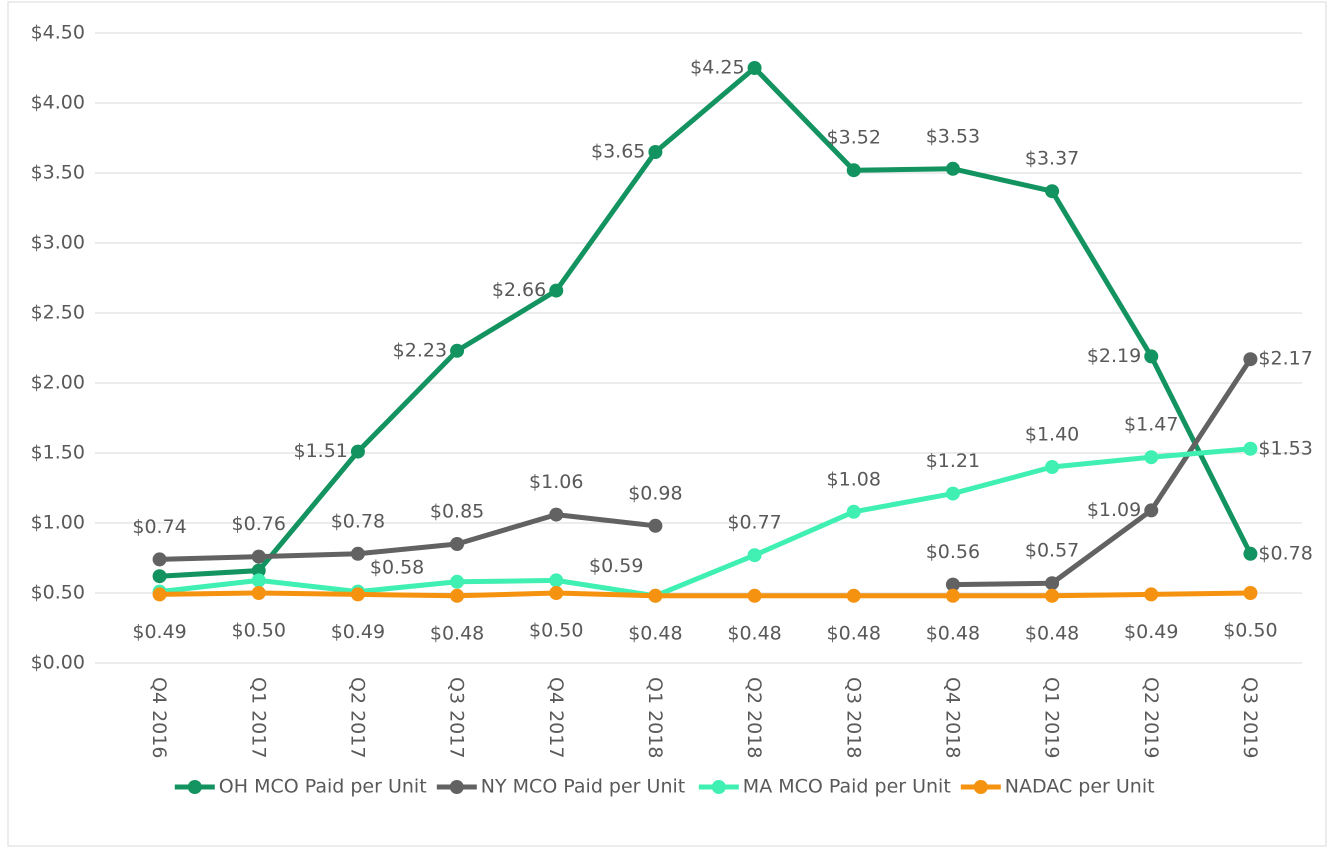 Image resolution: width=1334 pixels, height=850 pixels. I want to click on y-tick-label: $2.50, so click(58, 313).